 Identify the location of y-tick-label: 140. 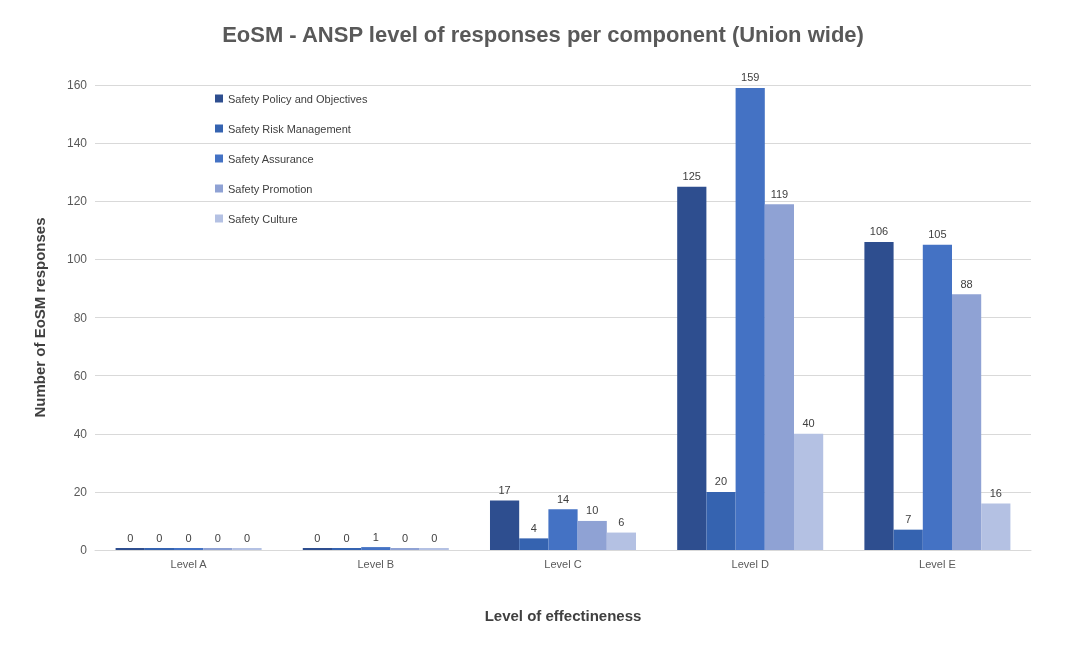
(77, 143).